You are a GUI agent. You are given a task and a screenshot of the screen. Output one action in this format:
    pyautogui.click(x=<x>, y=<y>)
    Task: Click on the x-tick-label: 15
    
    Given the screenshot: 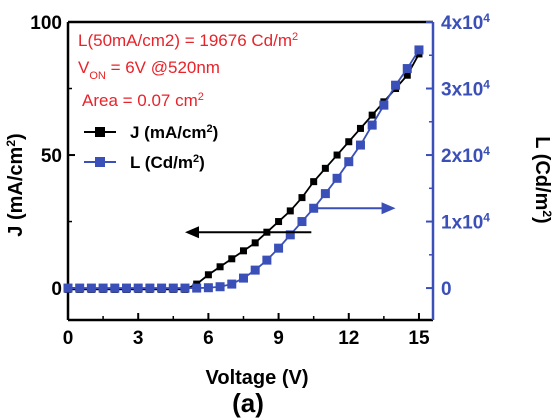 What is the action you would take?
    pyautogui.click(x=419, y=338)
    